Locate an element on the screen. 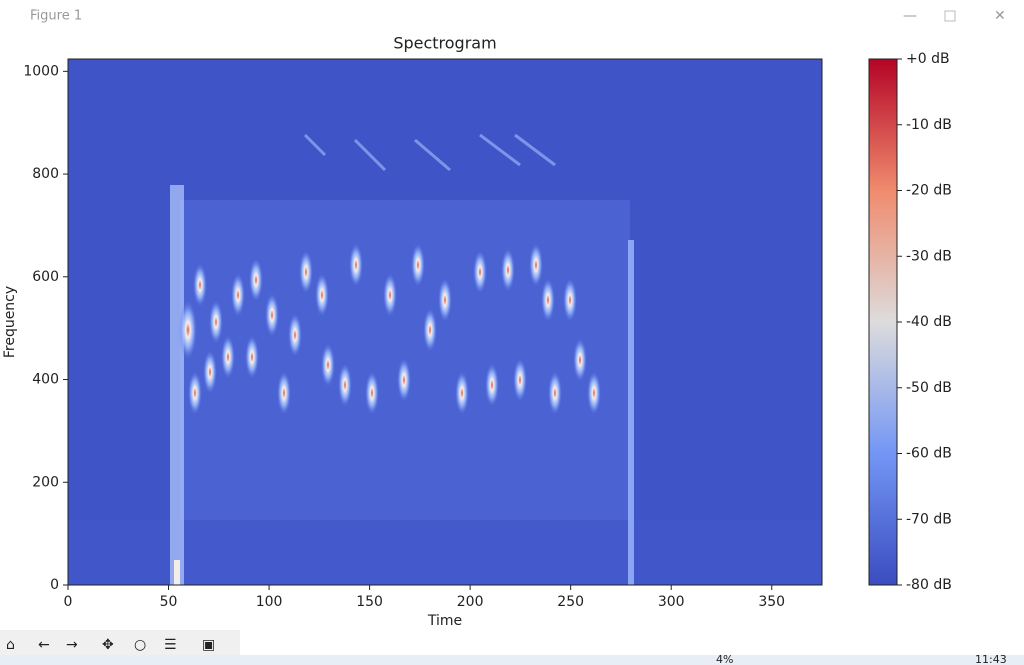  chart-title: Spectrogram is located at coordinates (444, 43).